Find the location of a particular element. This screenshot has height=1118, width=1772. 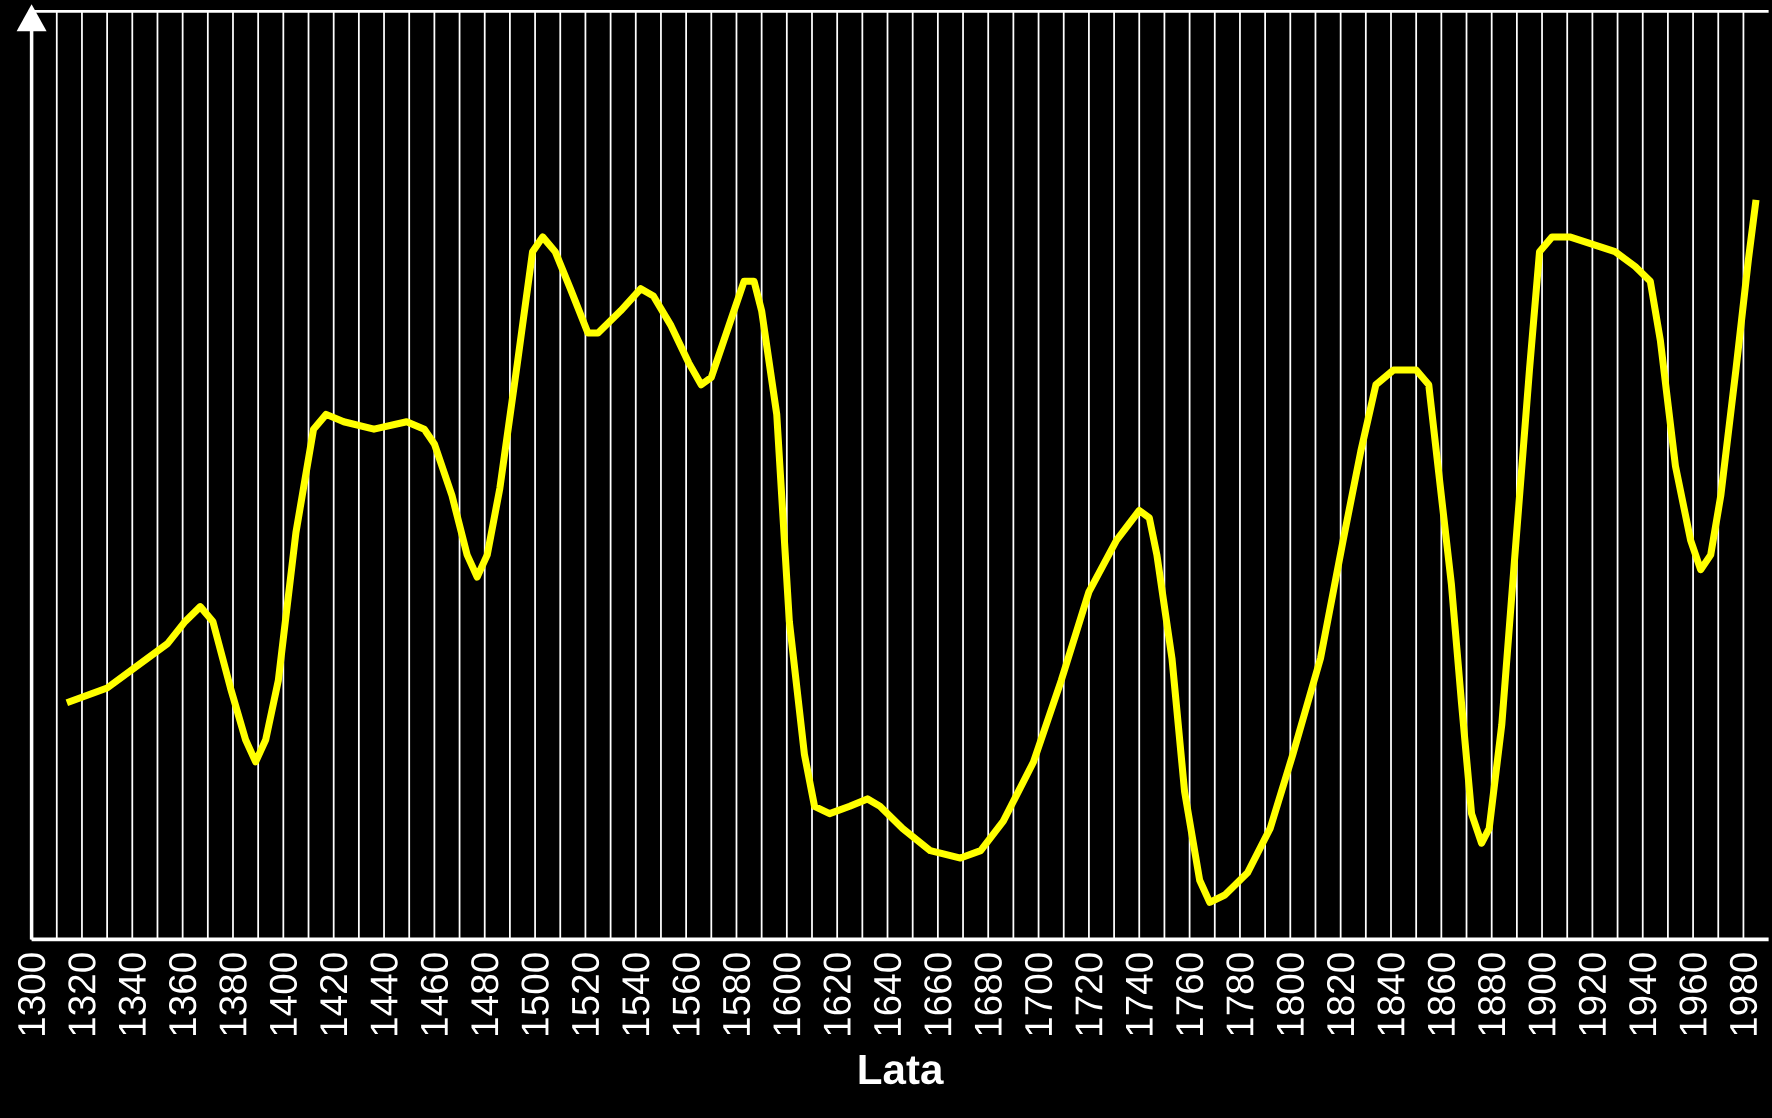

x-tick-label: 1720 is located at coordinates (1089, 994).